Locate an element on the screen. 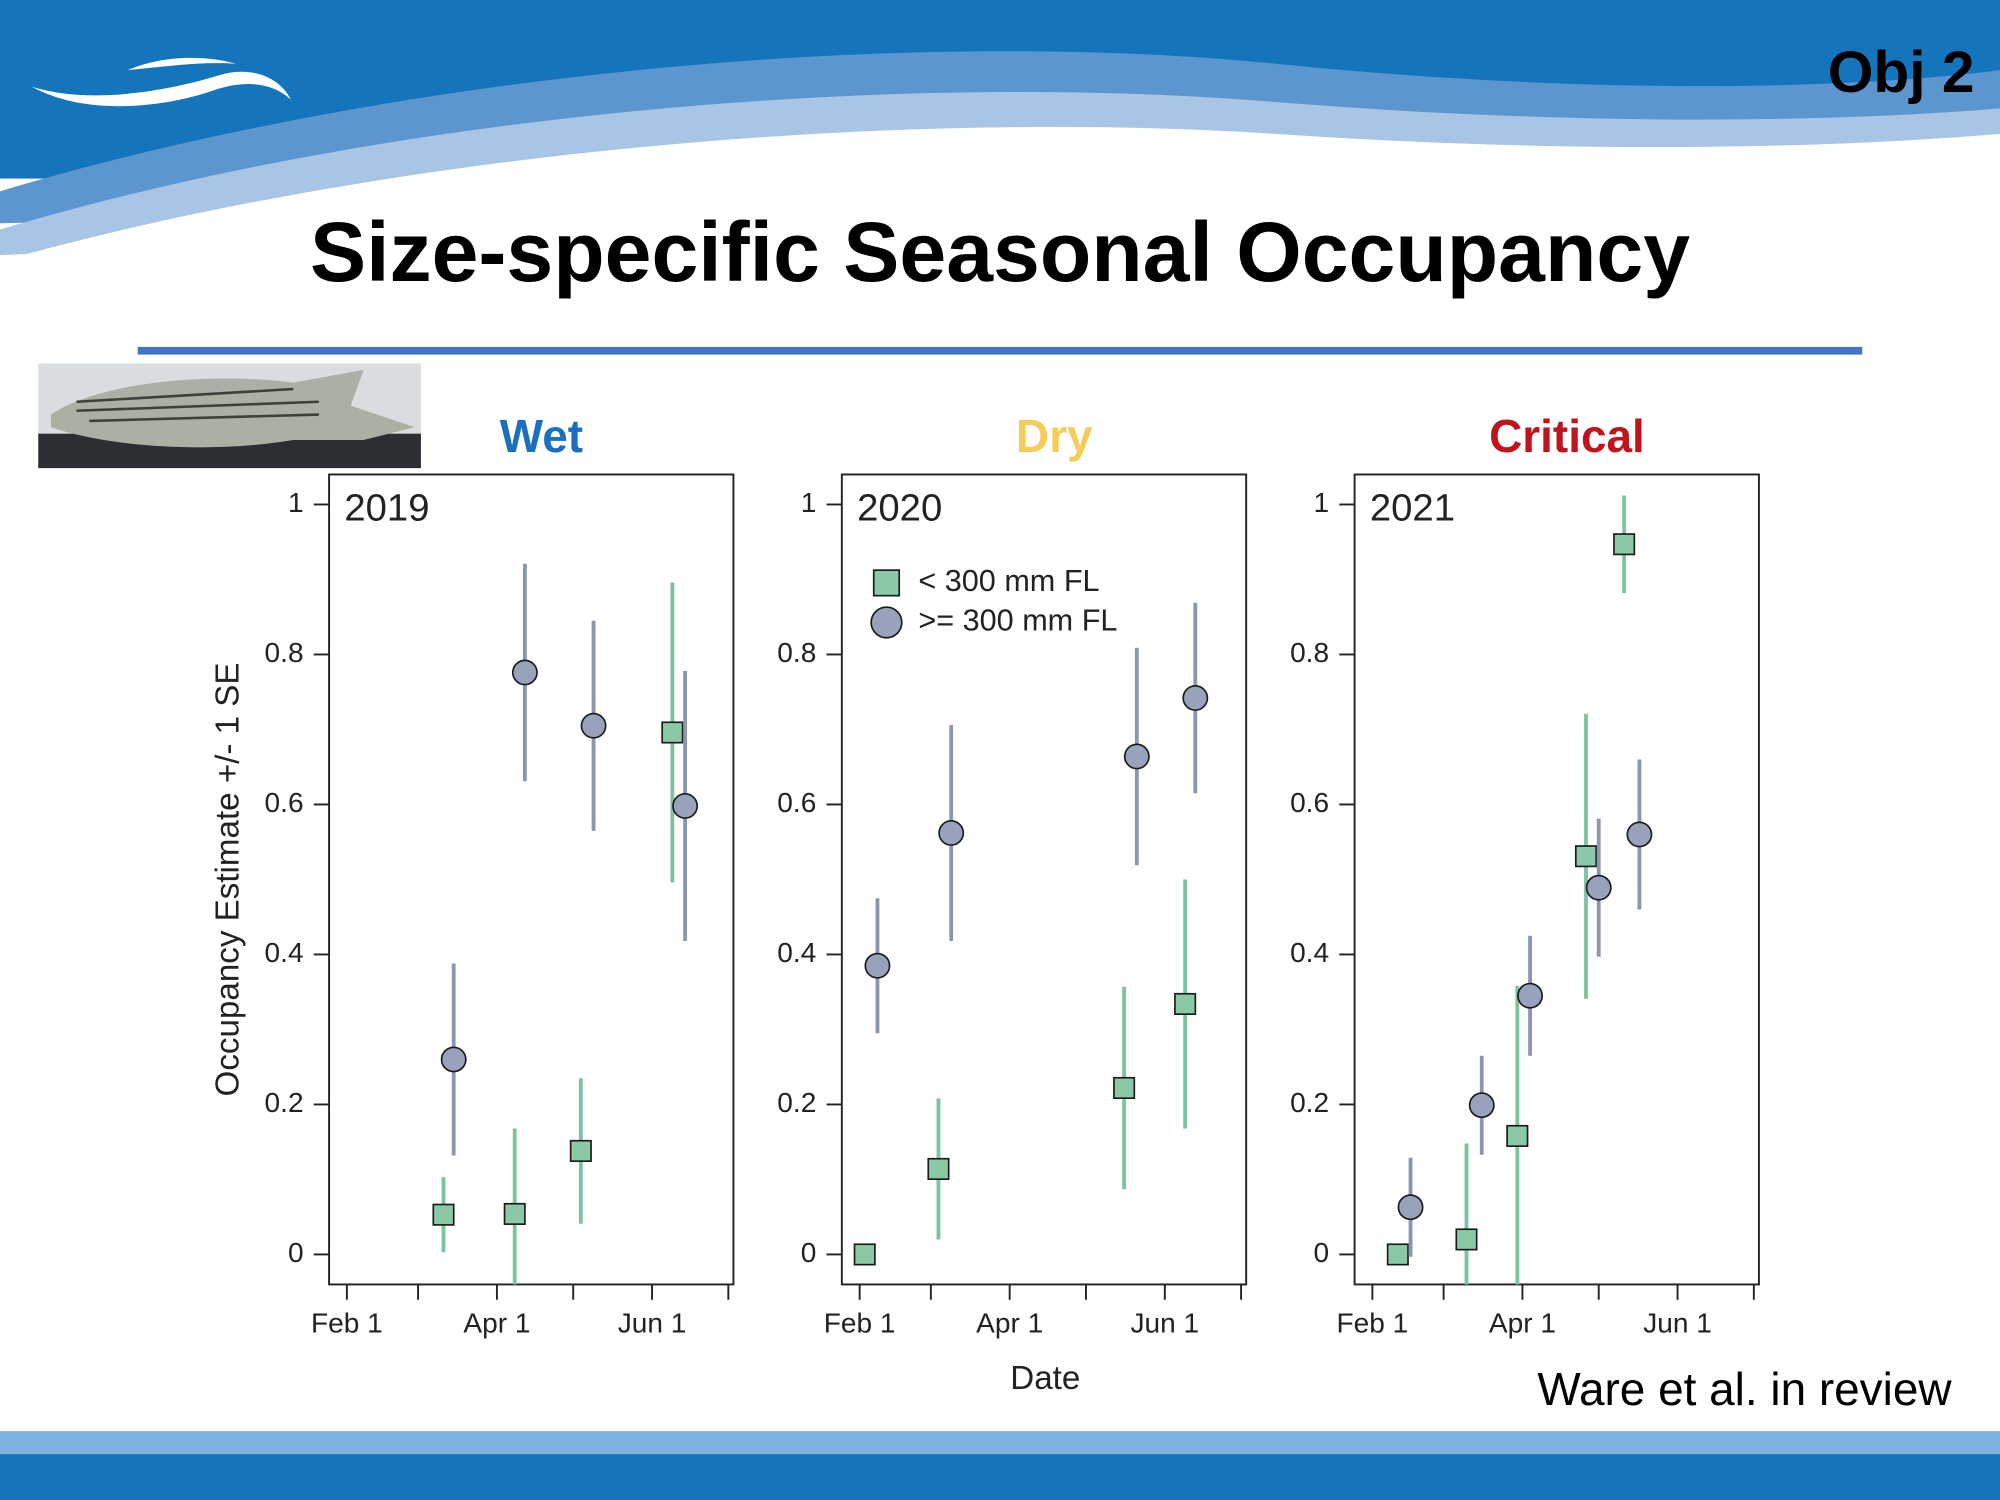  x-axis-label: Date is located at coordinates (1045, 1378).